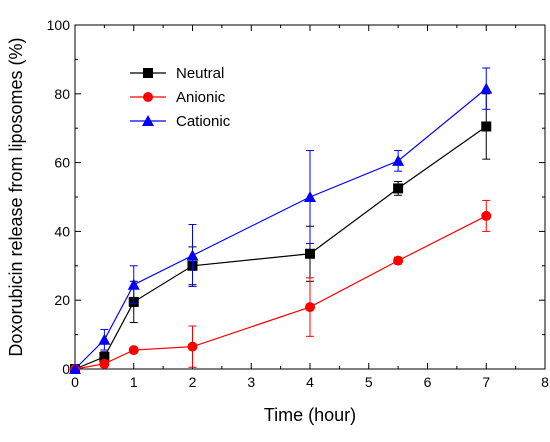  Describe the element at coordinates (369, 382) in the screenshot. I see `x-tick-label: 5` at that location.